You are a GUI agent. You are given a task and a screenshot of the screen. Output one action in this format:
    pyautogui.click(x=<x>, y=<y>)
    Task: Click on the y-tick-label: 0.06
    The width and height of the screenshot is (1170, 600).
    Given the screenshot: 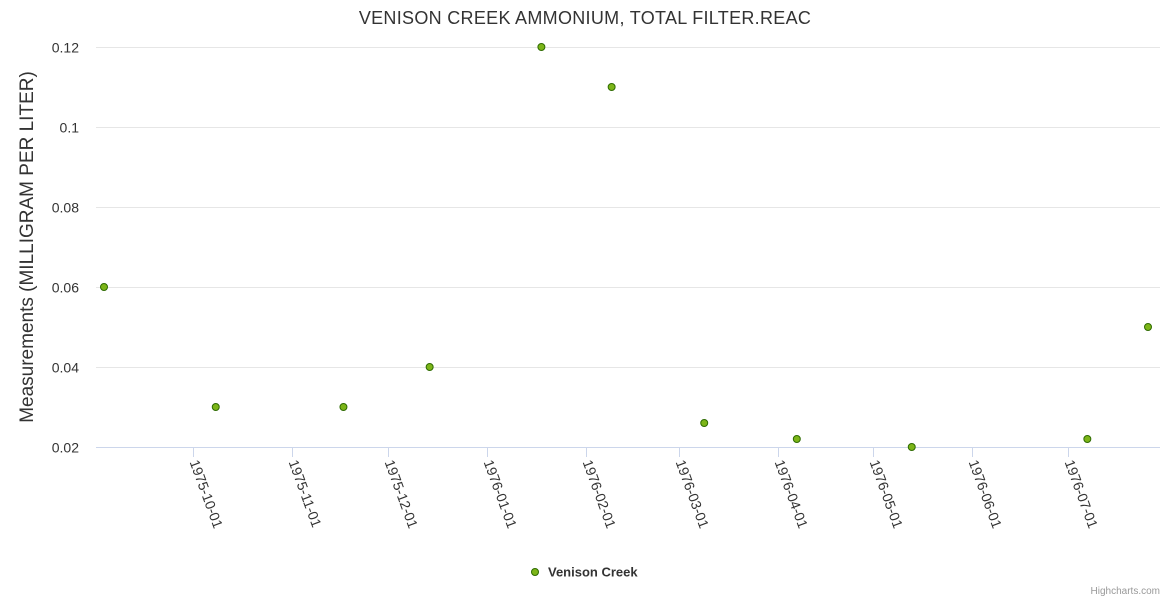 What is the action you would take?
    pyautogui.click(x=65, y=288)
    